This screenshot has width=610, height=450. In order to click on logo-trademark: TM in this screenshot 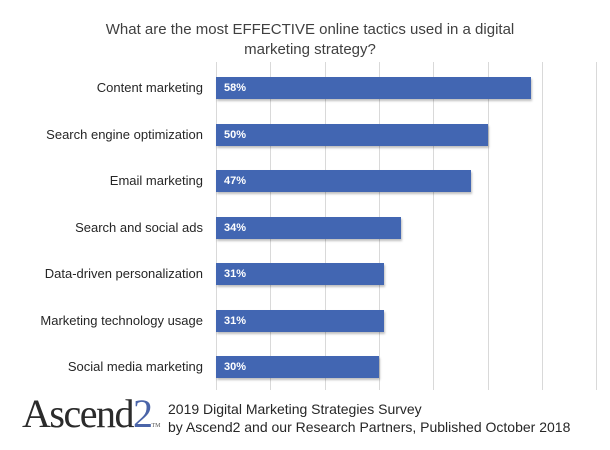, I will do `click(156, 426)`.